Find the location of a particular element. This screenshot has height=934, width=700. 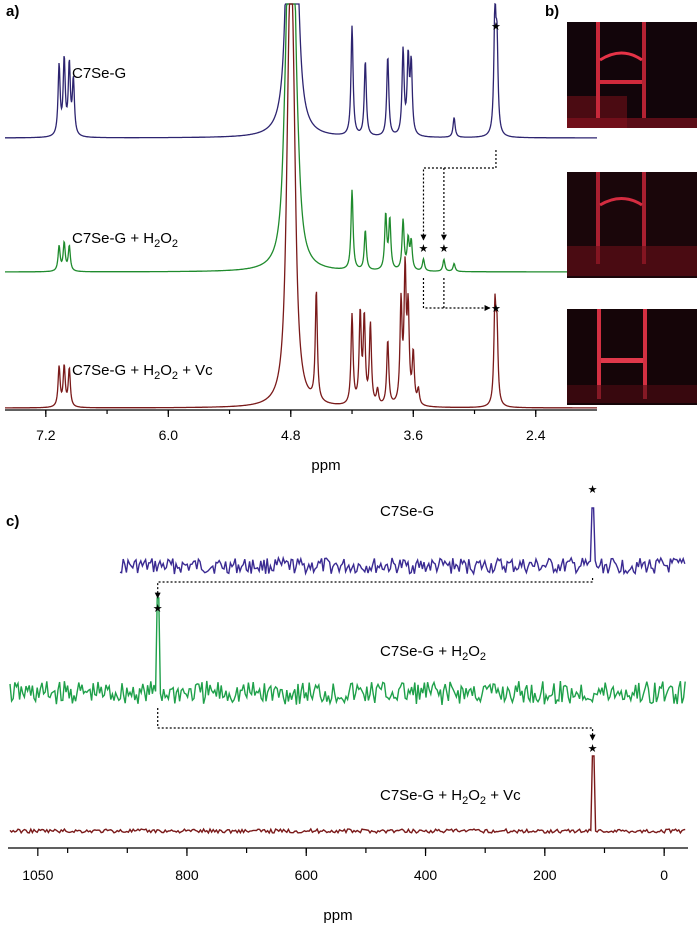

series-label-a-1: C7Se-G is located at coordinates (99, 73).